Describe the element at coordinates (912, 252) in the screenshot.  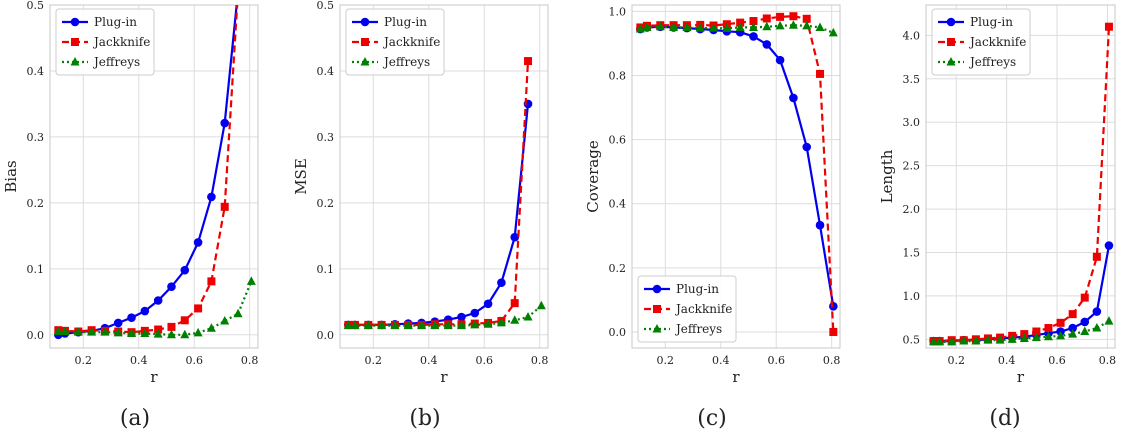
I see `y-tick-label: 1.5` at that location.